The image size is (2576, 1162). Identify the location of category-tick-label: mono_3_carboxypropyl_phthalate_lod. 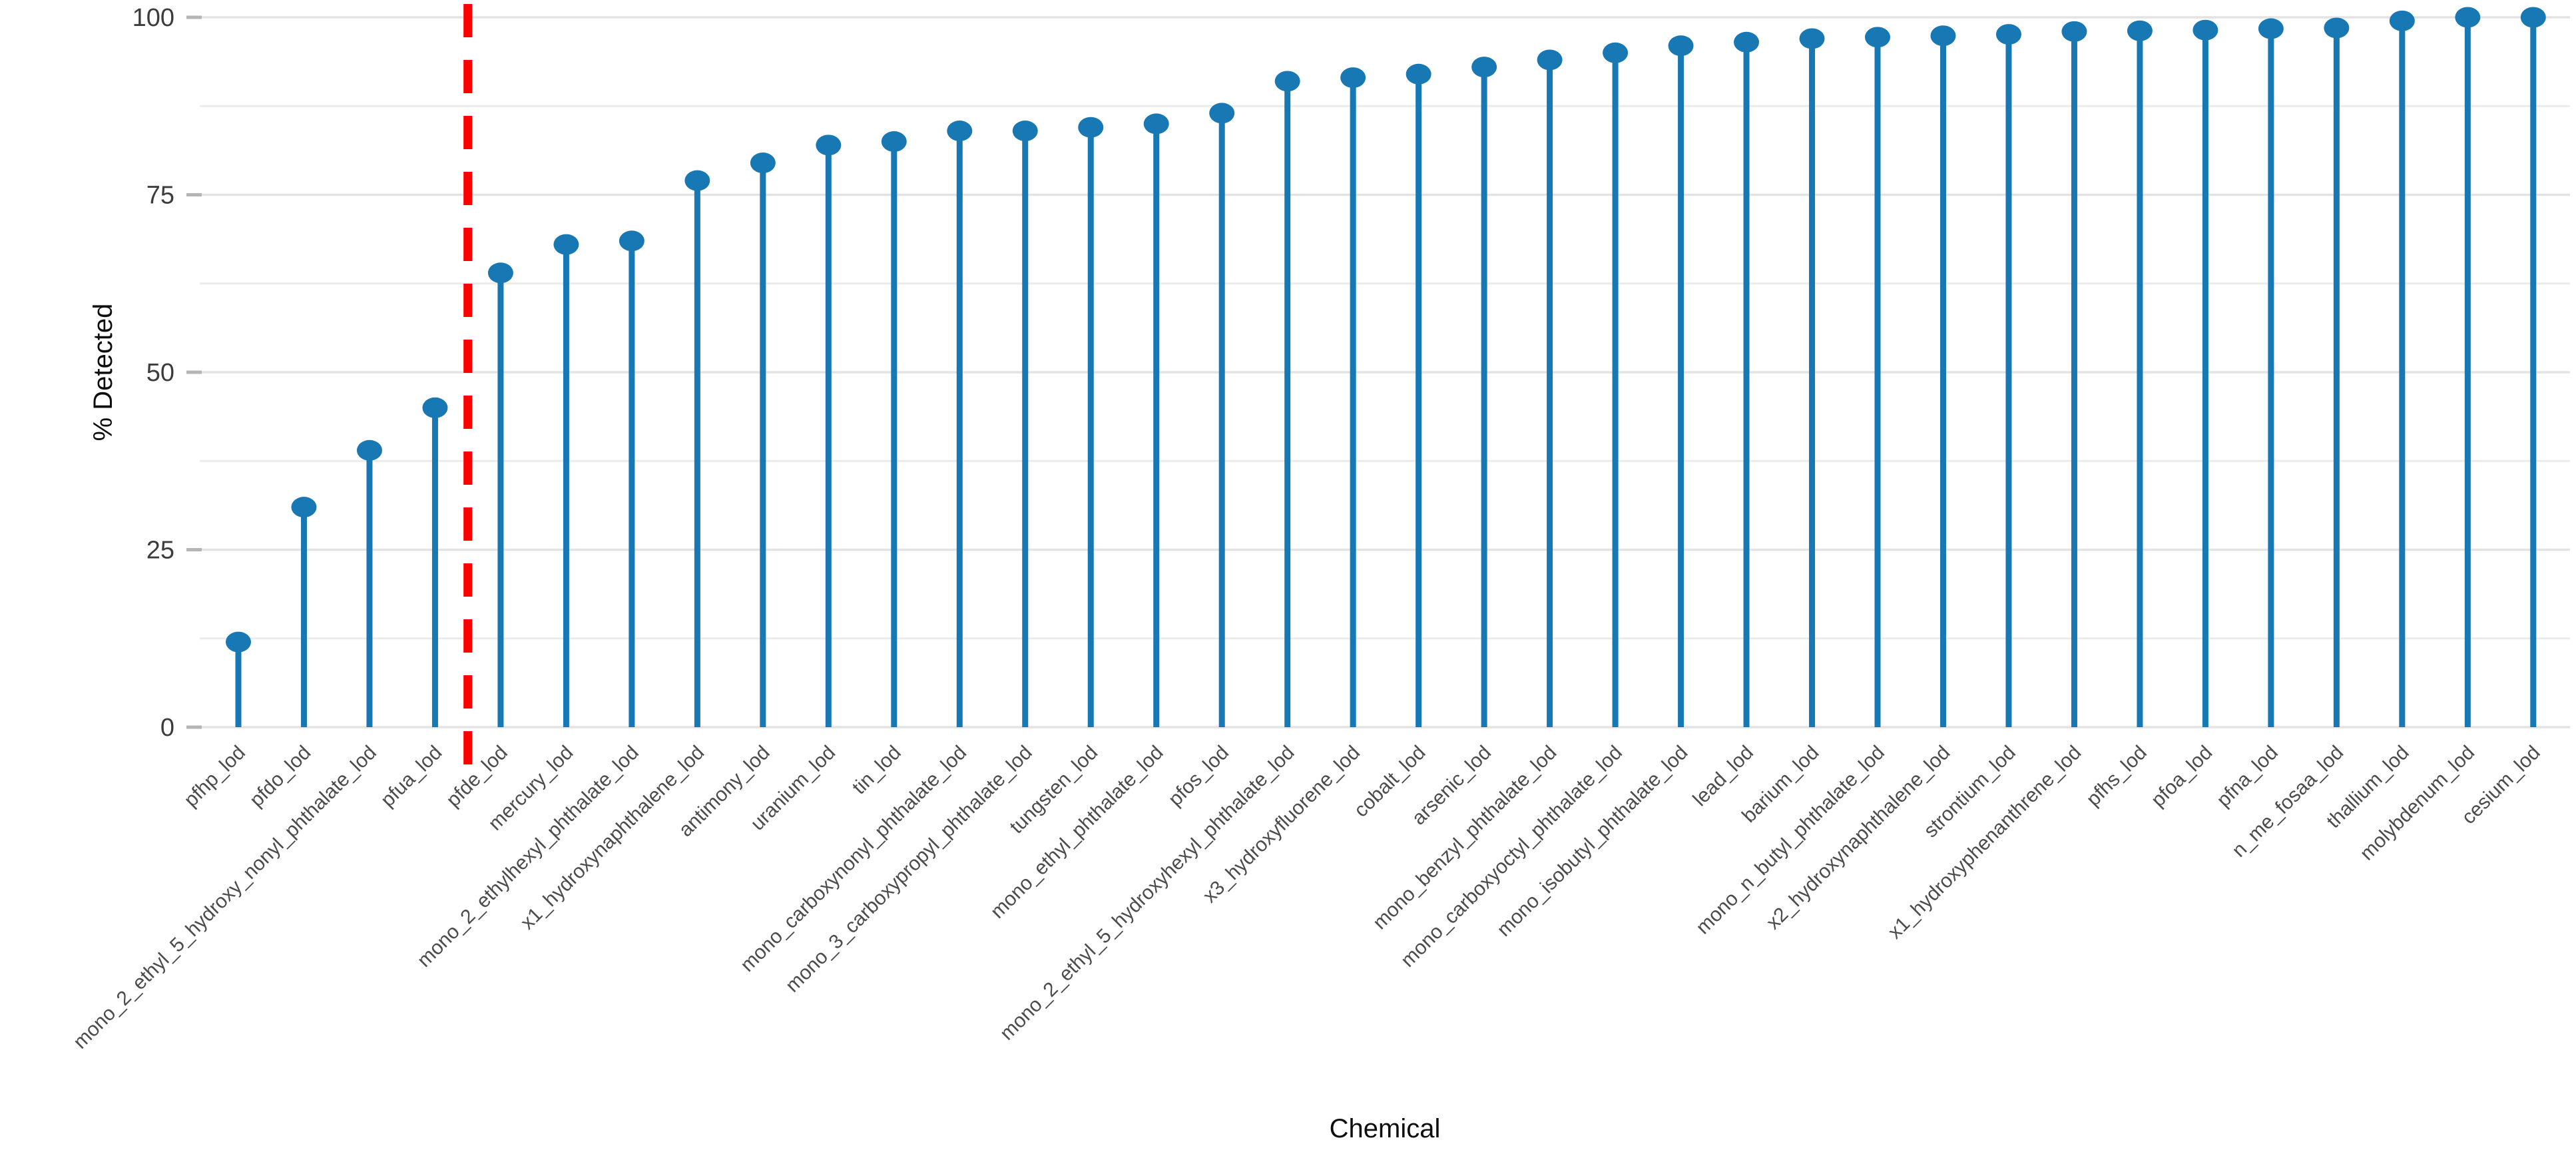
(910, 869).